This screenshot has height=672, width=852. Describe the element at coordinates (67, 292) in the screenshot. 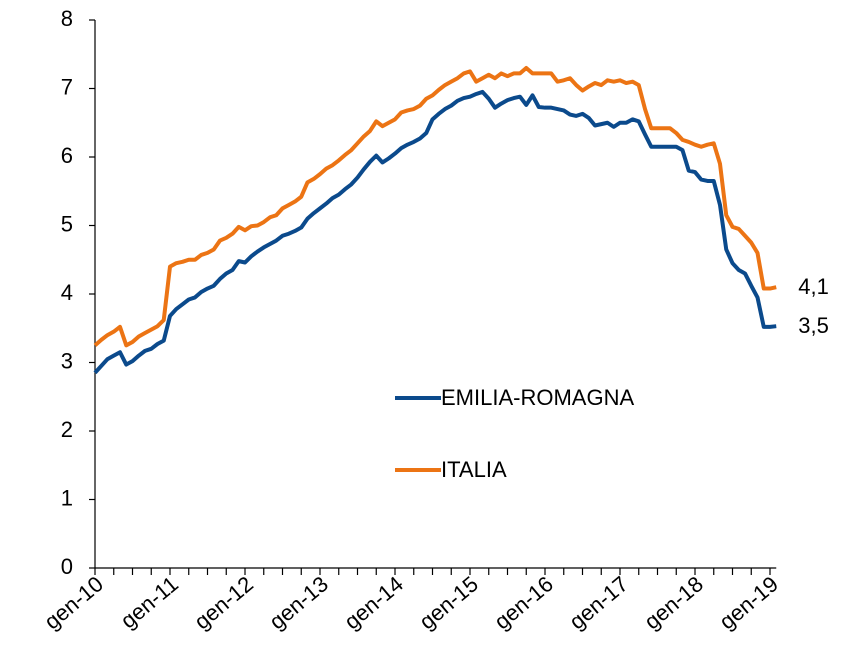

I see `y-tick-label: 4` at that location.